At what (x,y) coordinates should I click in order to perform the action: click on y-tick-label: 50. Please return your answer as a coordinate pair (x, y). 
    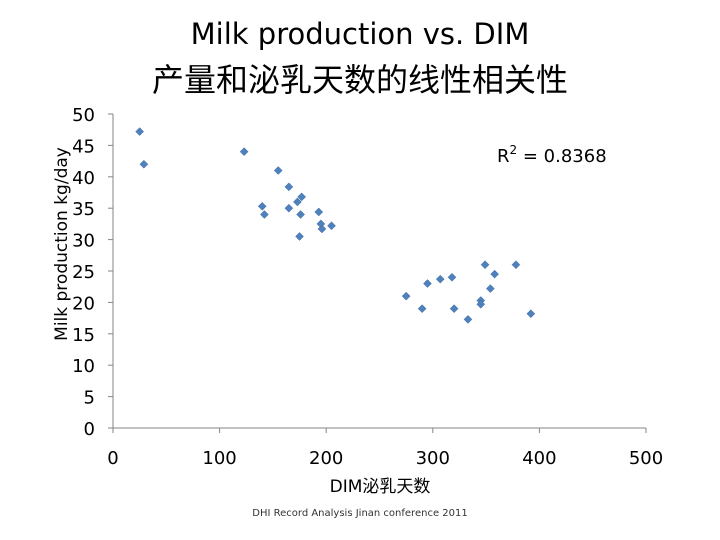
    Looking at the image, I should click on (83, 115).